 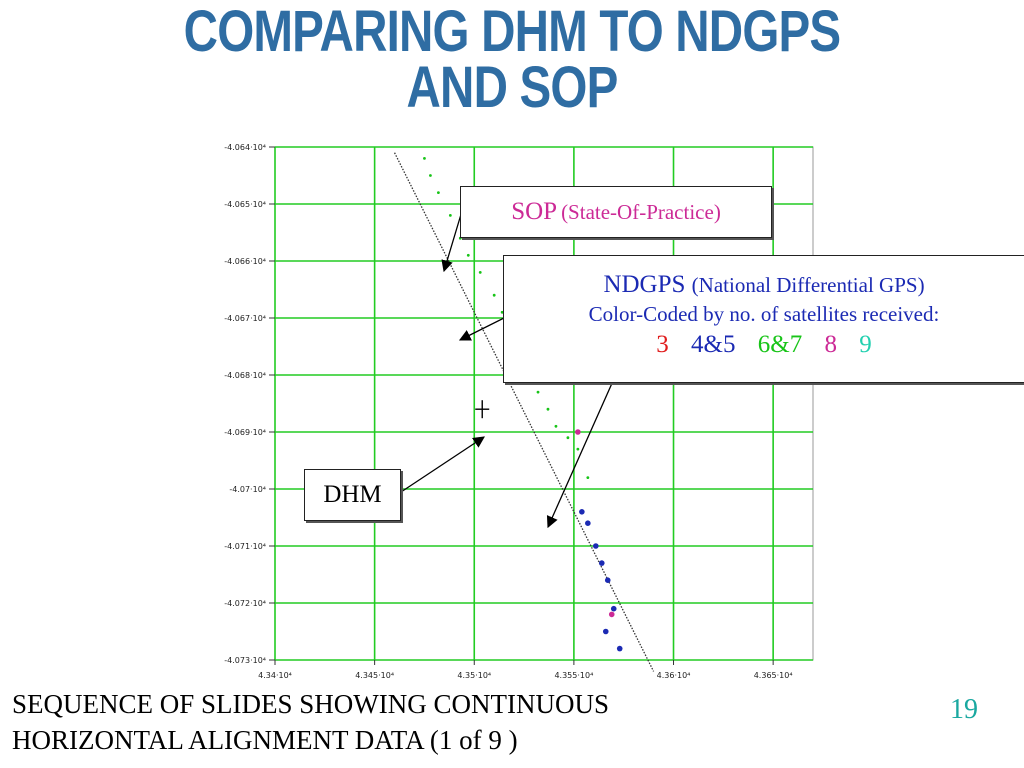 I want to click on sop-label: SOP, so click(x=534, y=211).